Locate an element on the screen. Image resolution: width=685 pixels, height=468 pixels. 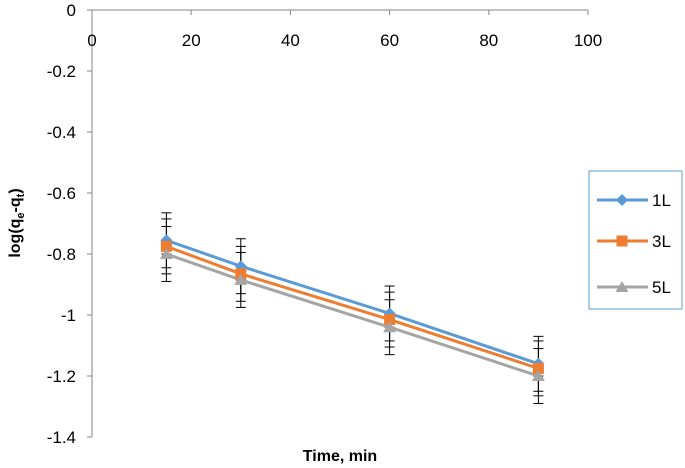
y-axis-title-main: log(q is located at coordinates (15, 238).